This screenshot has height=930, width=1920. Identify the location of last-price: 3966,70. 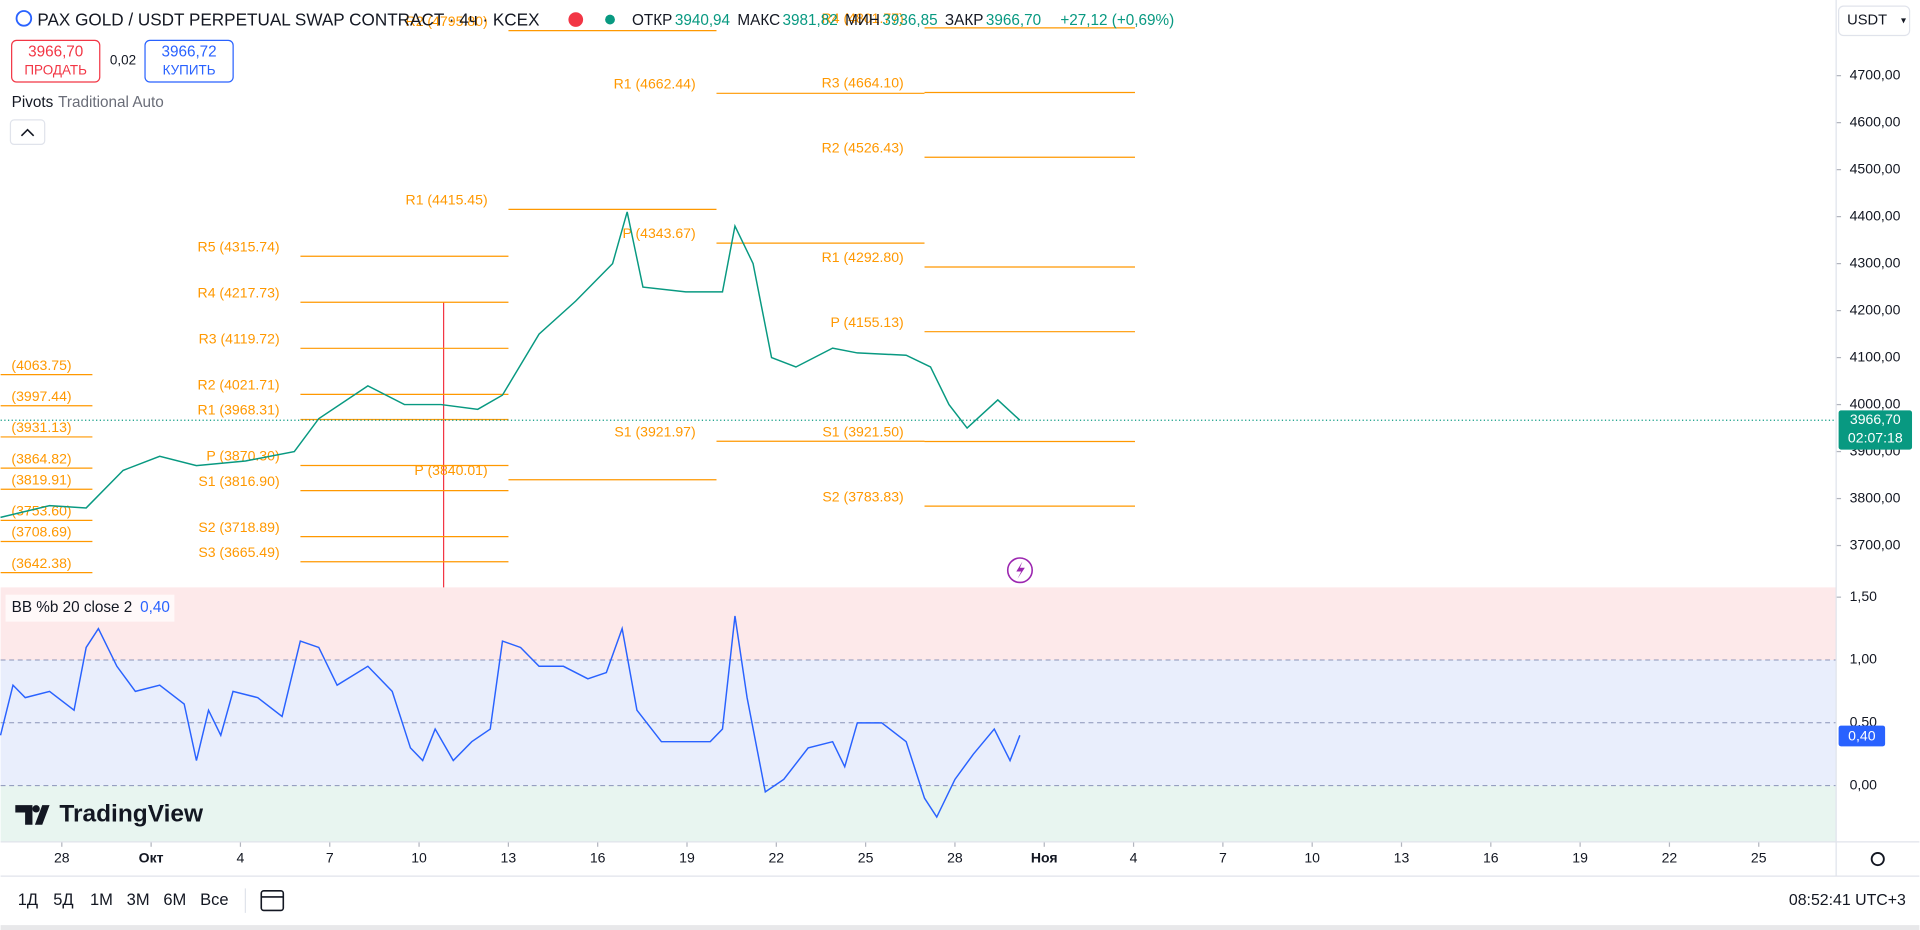
(1875, 419).